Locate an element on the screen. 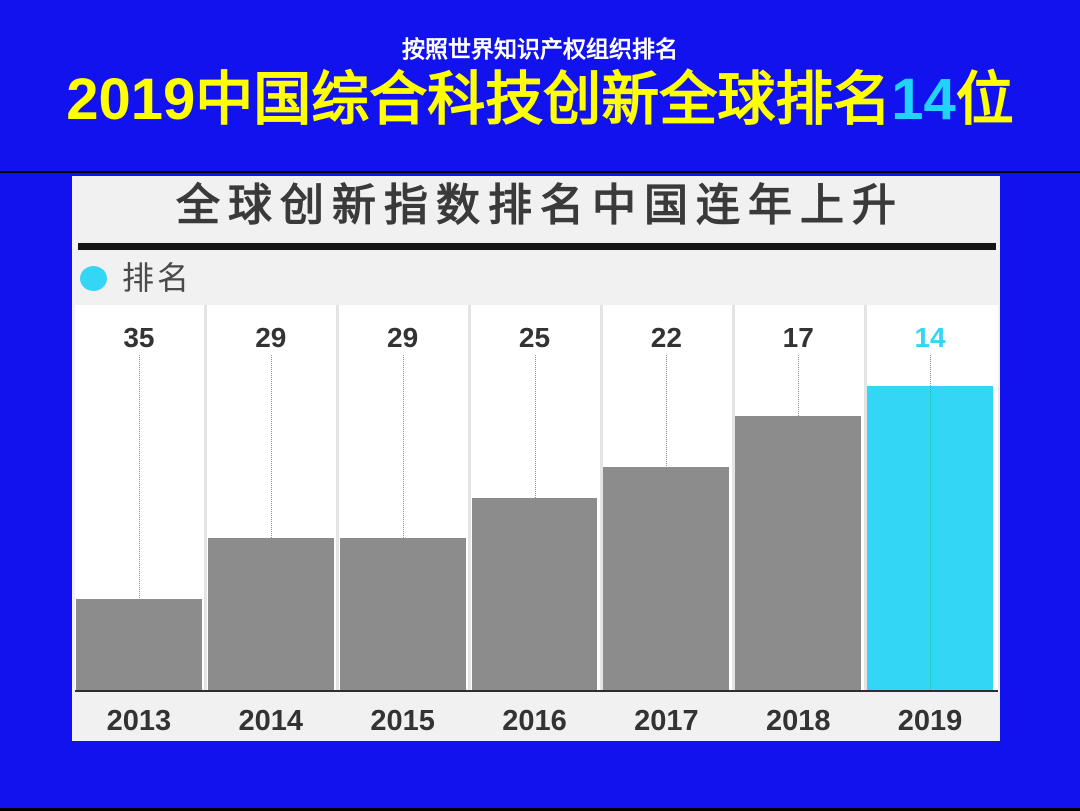  slide-title-highlight: 14 is located at coordinates (923, 99).